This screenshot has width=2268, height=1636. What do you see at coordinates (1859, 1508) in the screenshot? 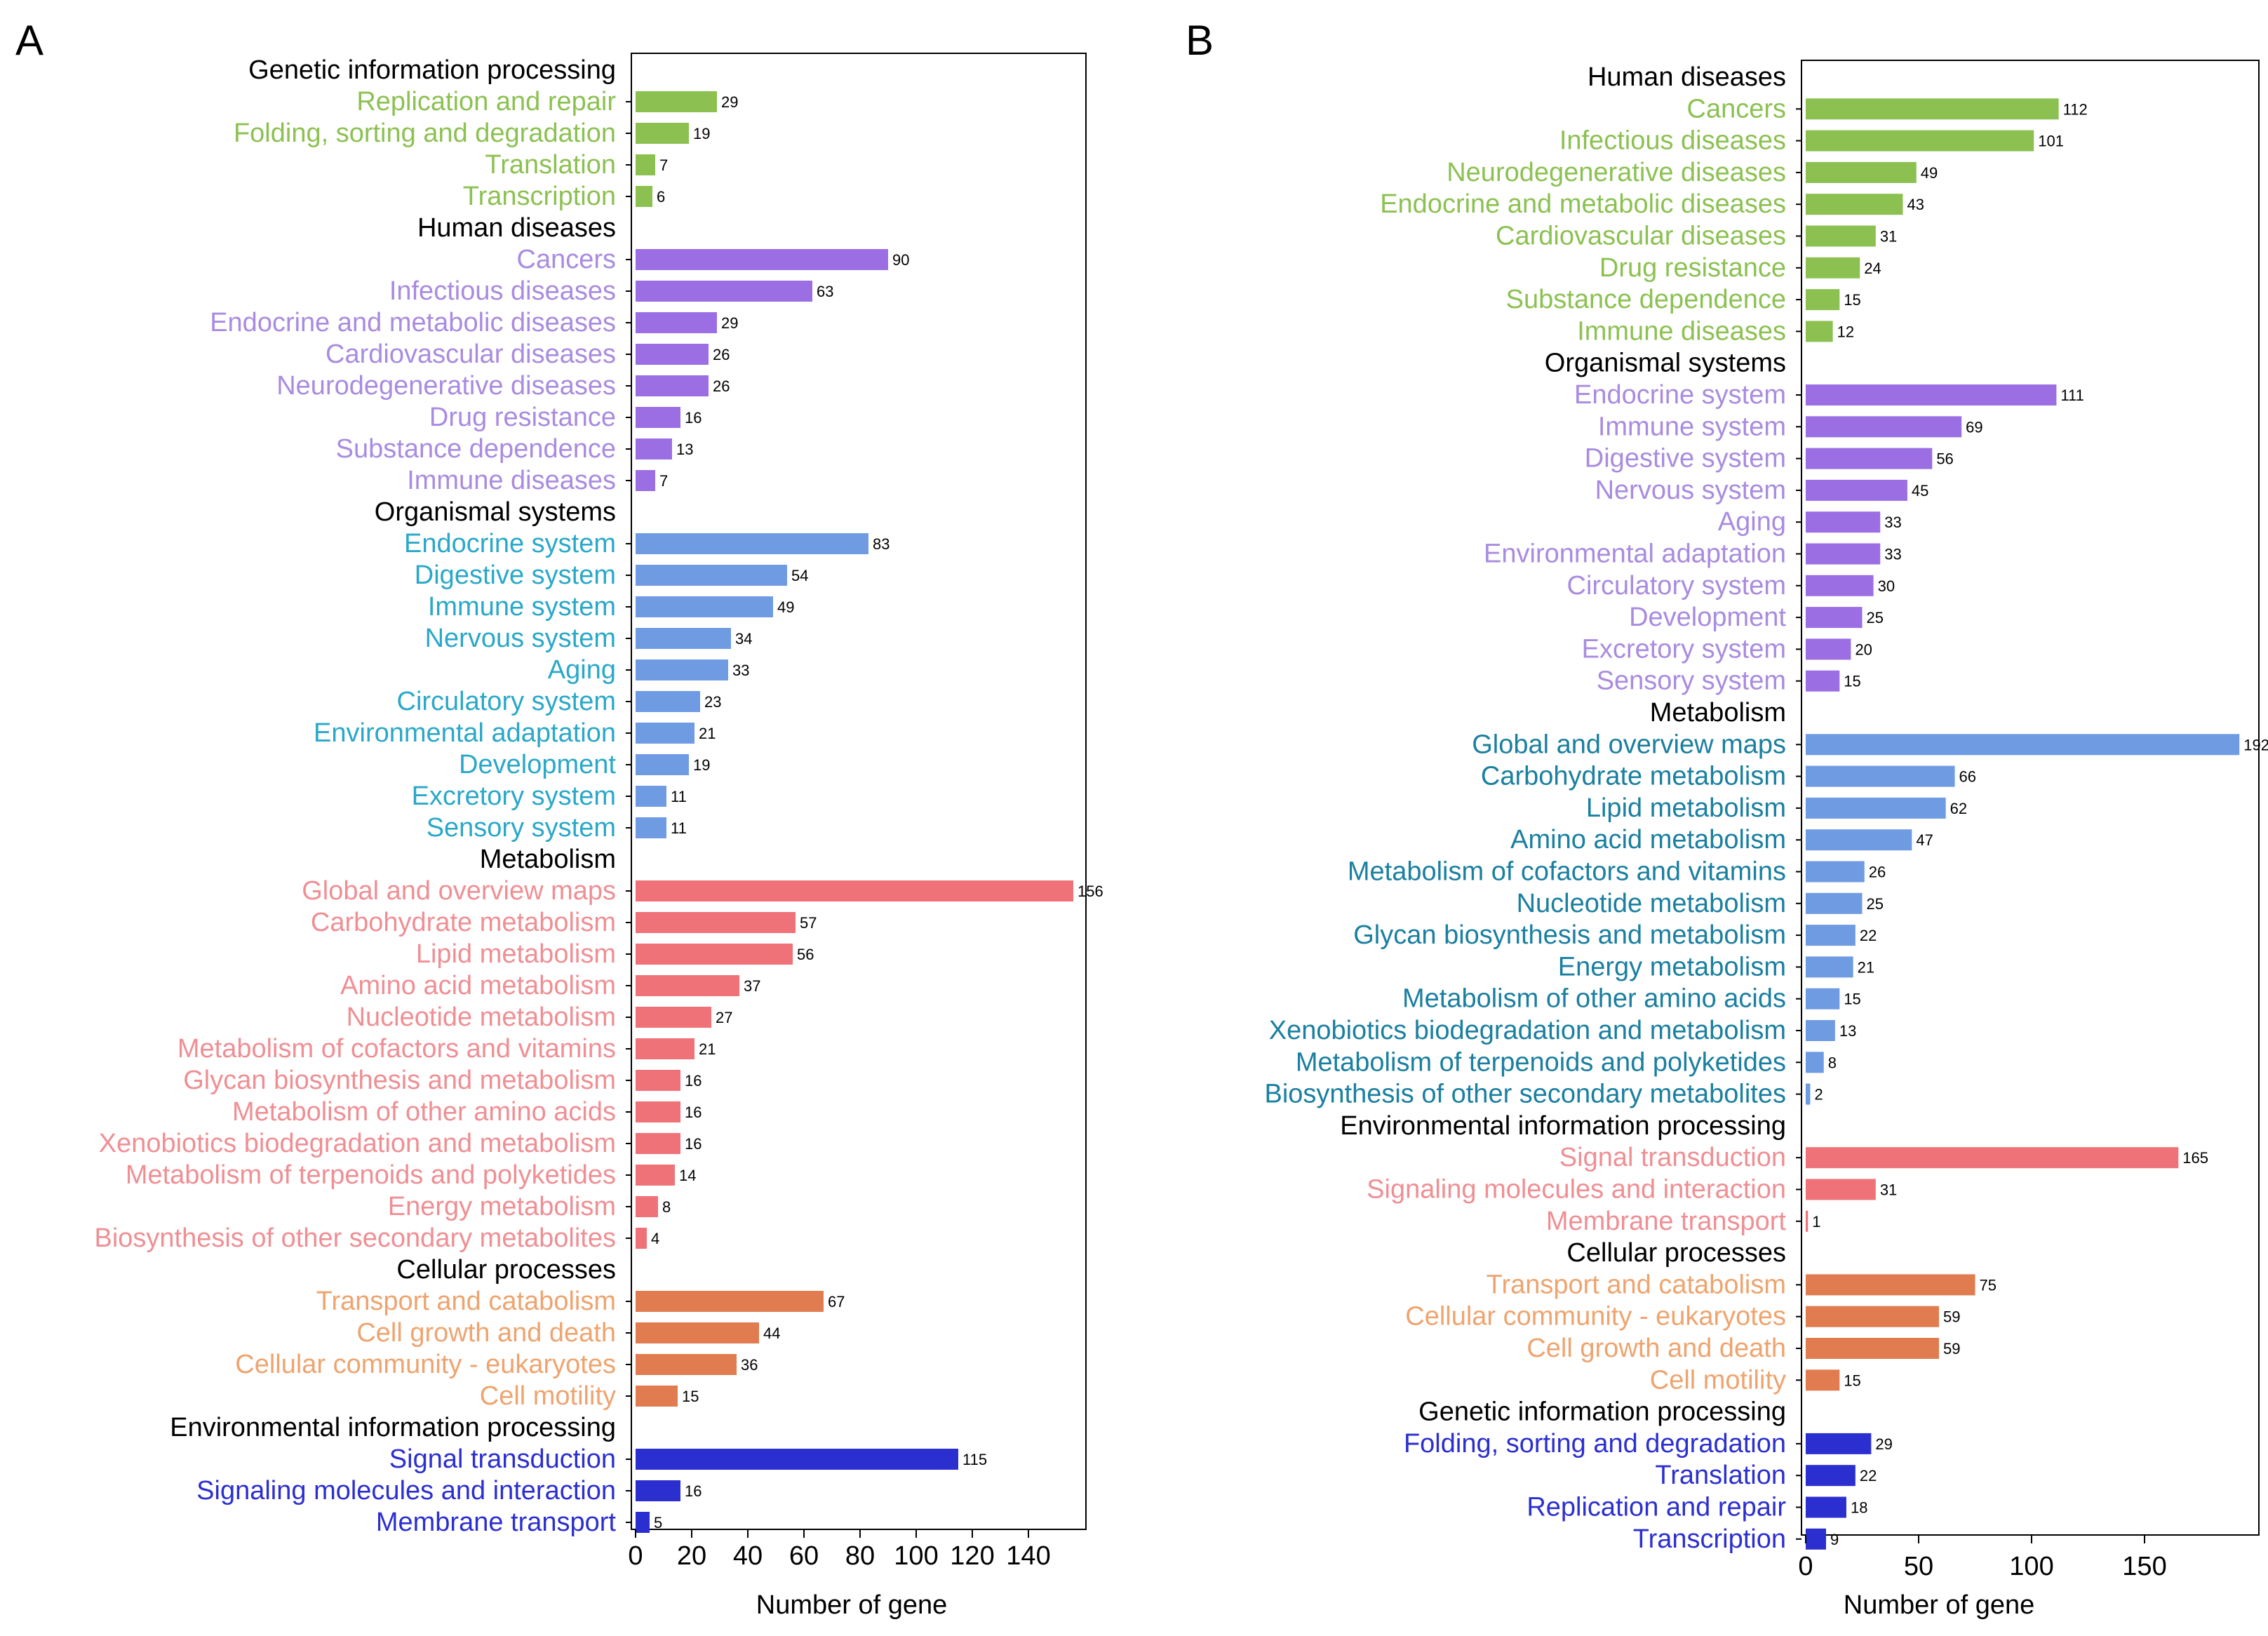
I see `value-label: 18` at bounding box center [1859, 1508].